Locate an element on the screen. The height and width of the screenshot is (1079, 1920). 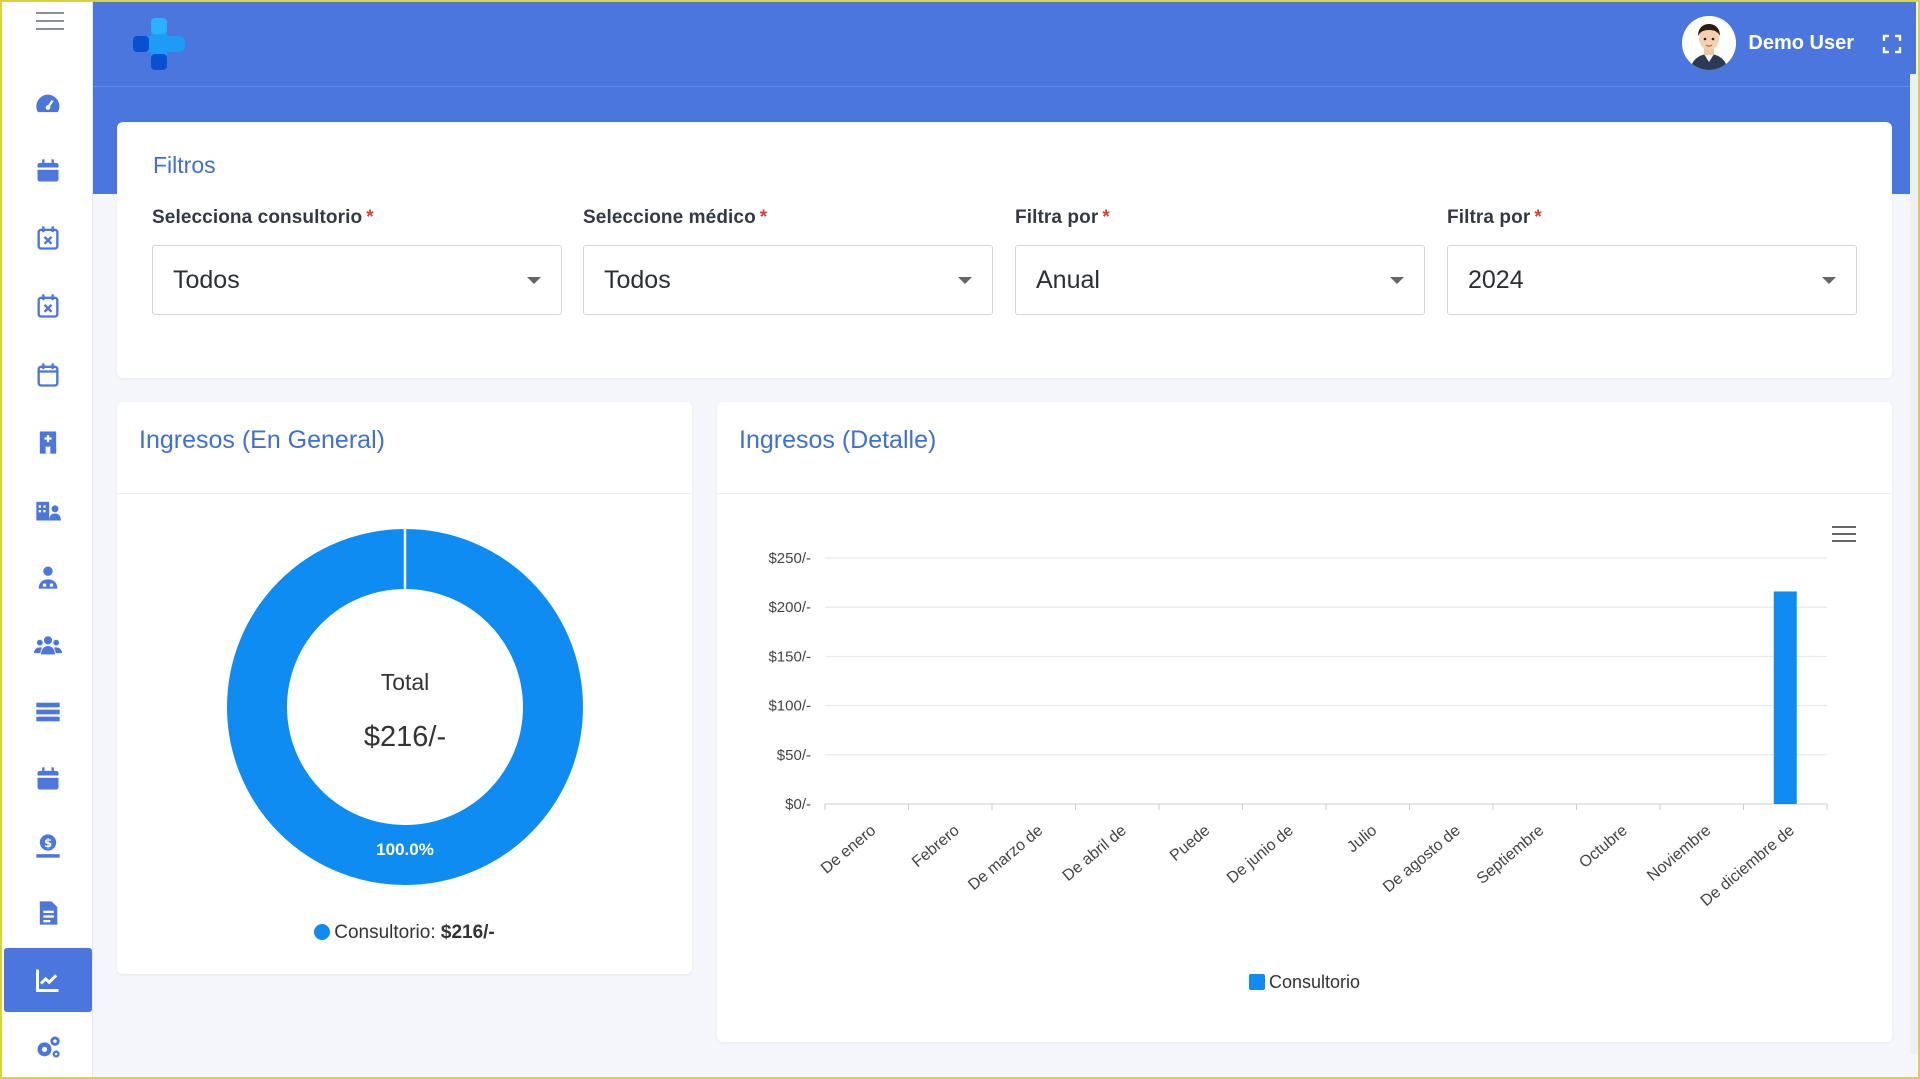
clinic-users-icon is located at coordinates (48, 511).